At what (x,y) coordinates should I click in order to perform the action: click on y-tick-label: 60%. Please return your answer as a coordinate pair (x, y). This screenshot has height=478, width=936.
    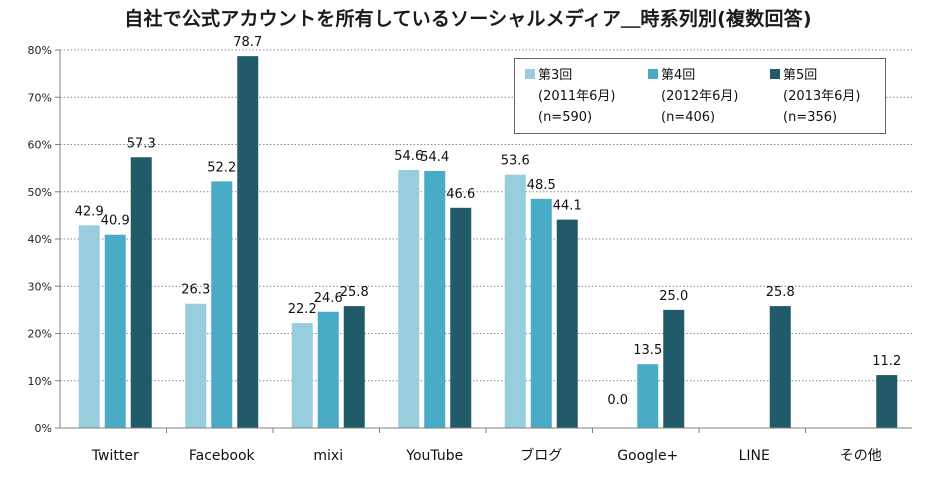
    Looking at the image, I should click on (40, 145).